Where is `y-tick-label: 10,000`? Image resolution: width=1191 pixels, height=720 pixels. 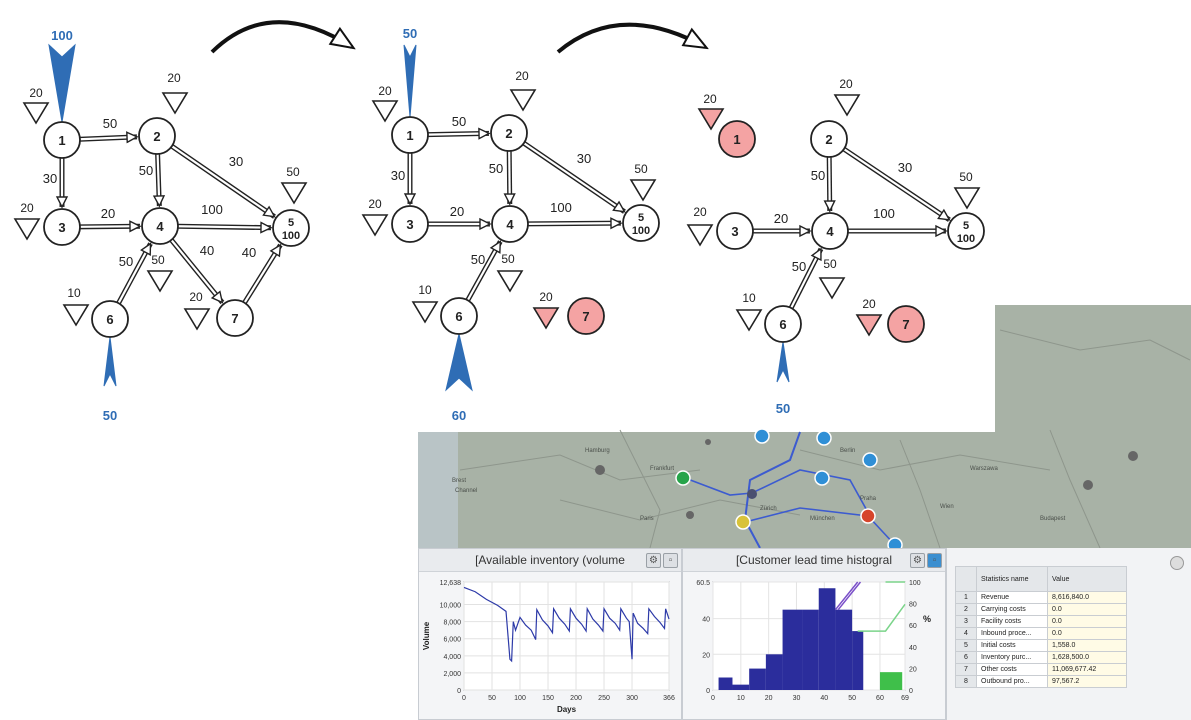 y-tick-label: 10,000 is located at coordinates (451, 606).